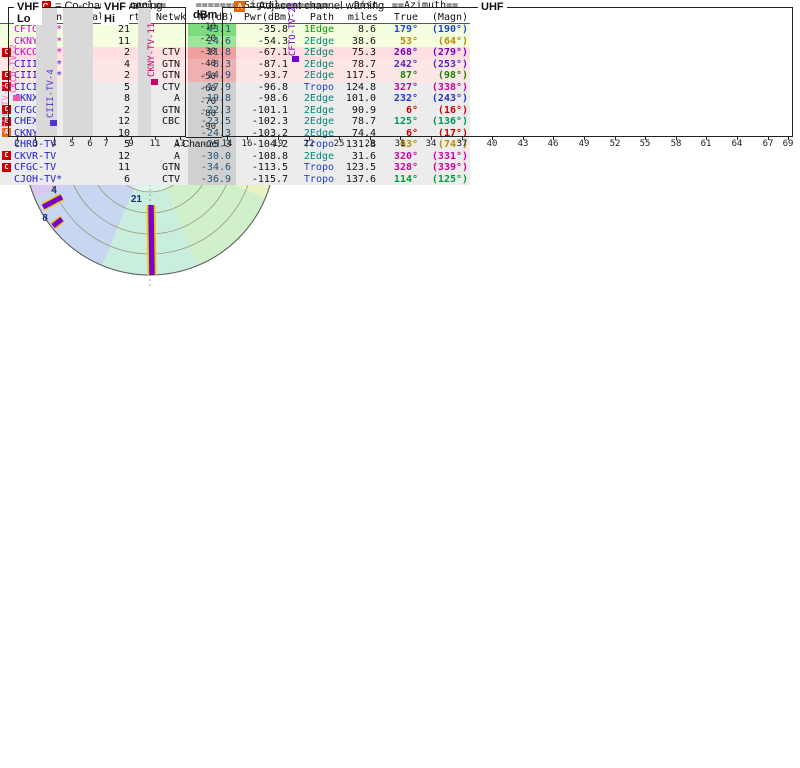  I want to click on callsign-cell: CHRO-TV, so click(45, 145).